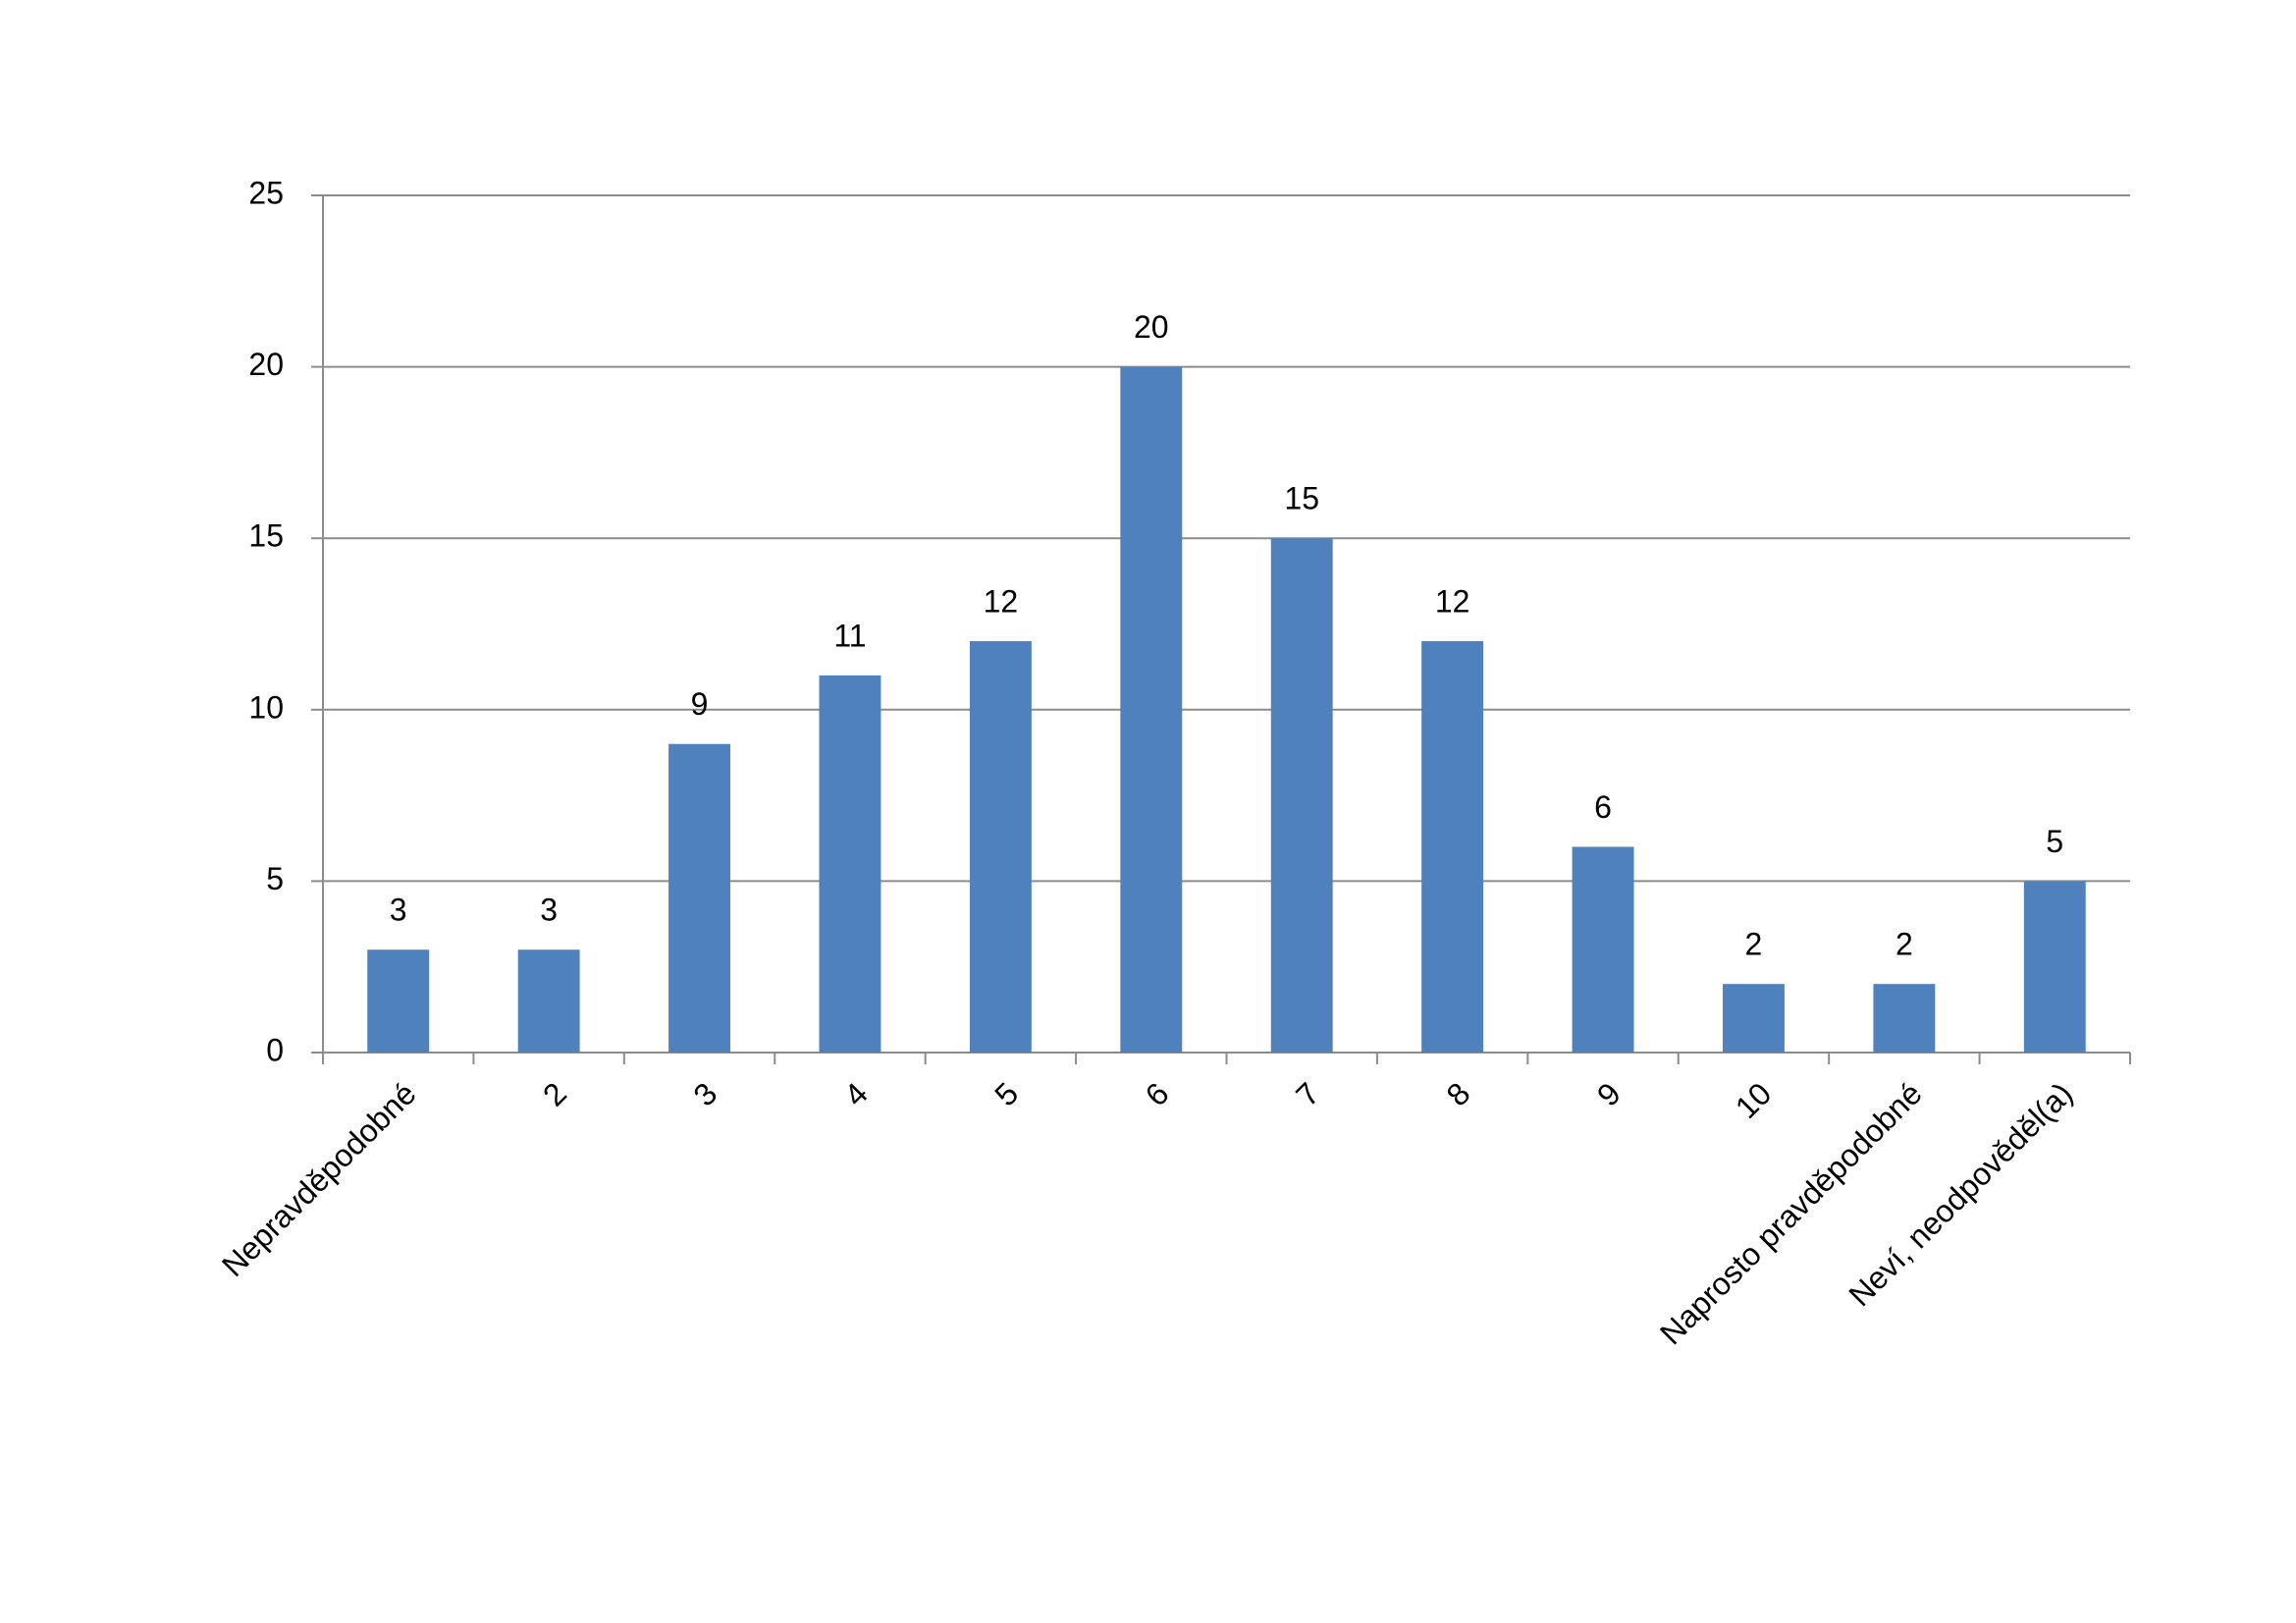 The height and width of the screenshot is (1623, 2296). What do you see at coordinates (1151, 327) in the screenshot?
I see `data-label: 20` at bounding box center [1151, 327].